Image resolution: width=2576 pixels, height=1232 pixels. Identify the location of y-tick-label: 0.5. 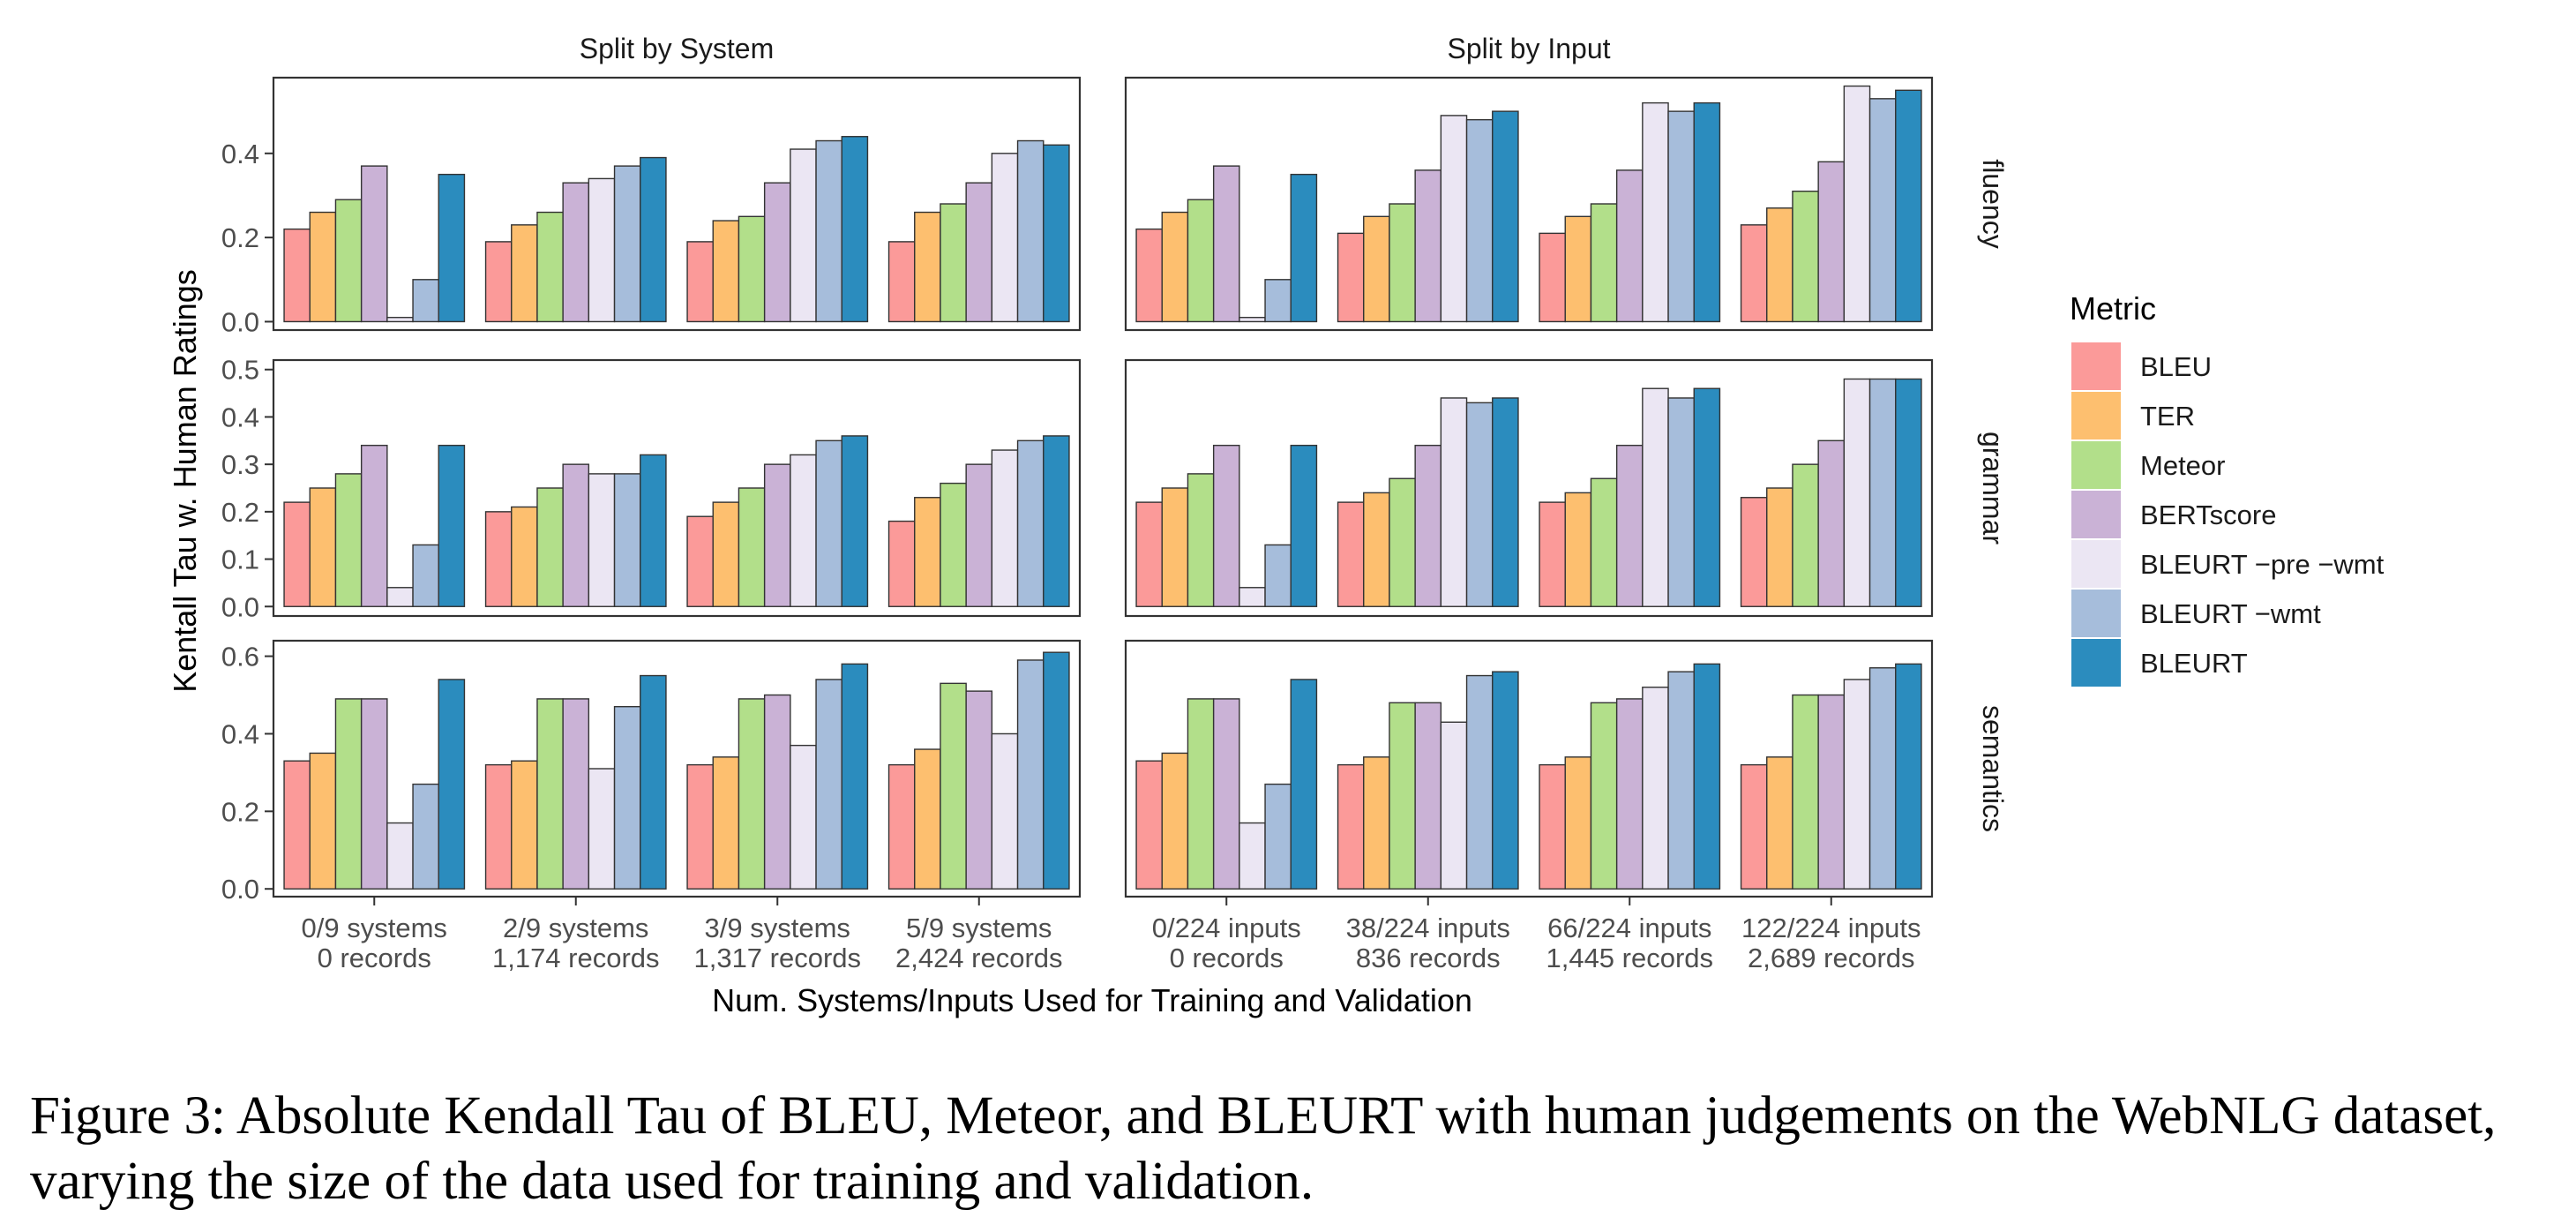
(240, 370).